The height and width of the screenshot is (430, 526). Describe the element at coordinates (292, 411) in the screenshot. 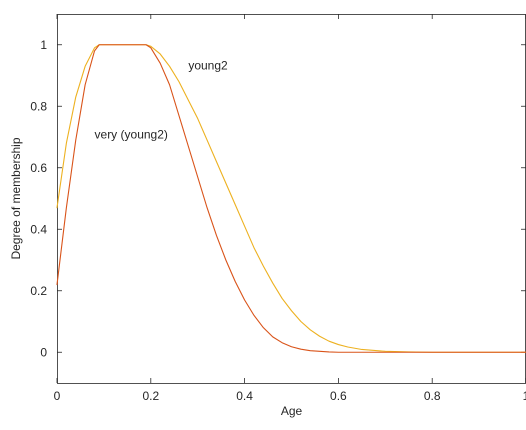

I see `x-axis-label: Age` at that location.